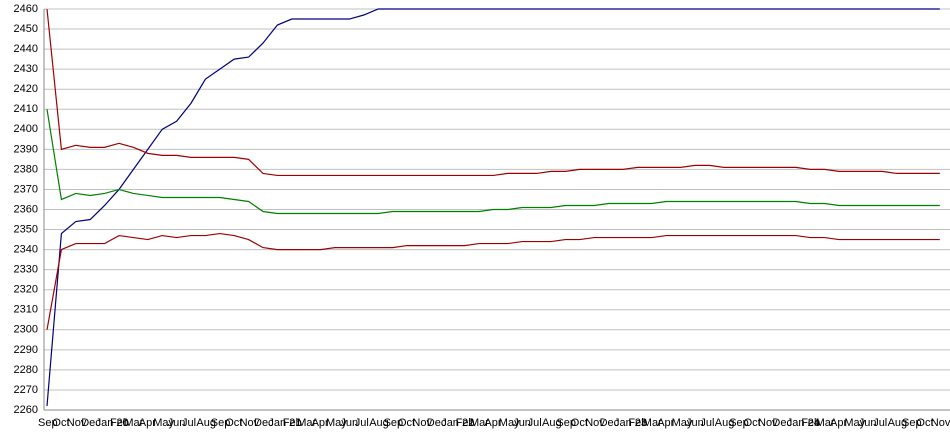 This screenshot has width=950, height=435. I want to click on y-tick-label: 2410, so click(26, 109).